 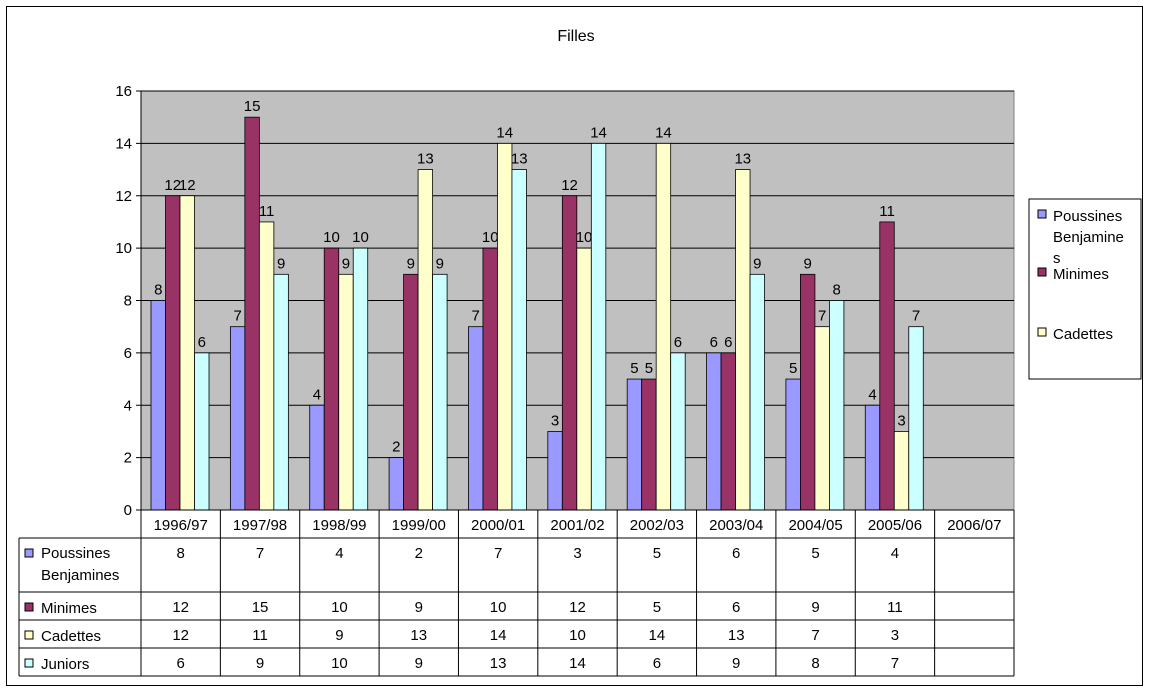 I want to click on data-label: 13, so click(x=742, y=159).